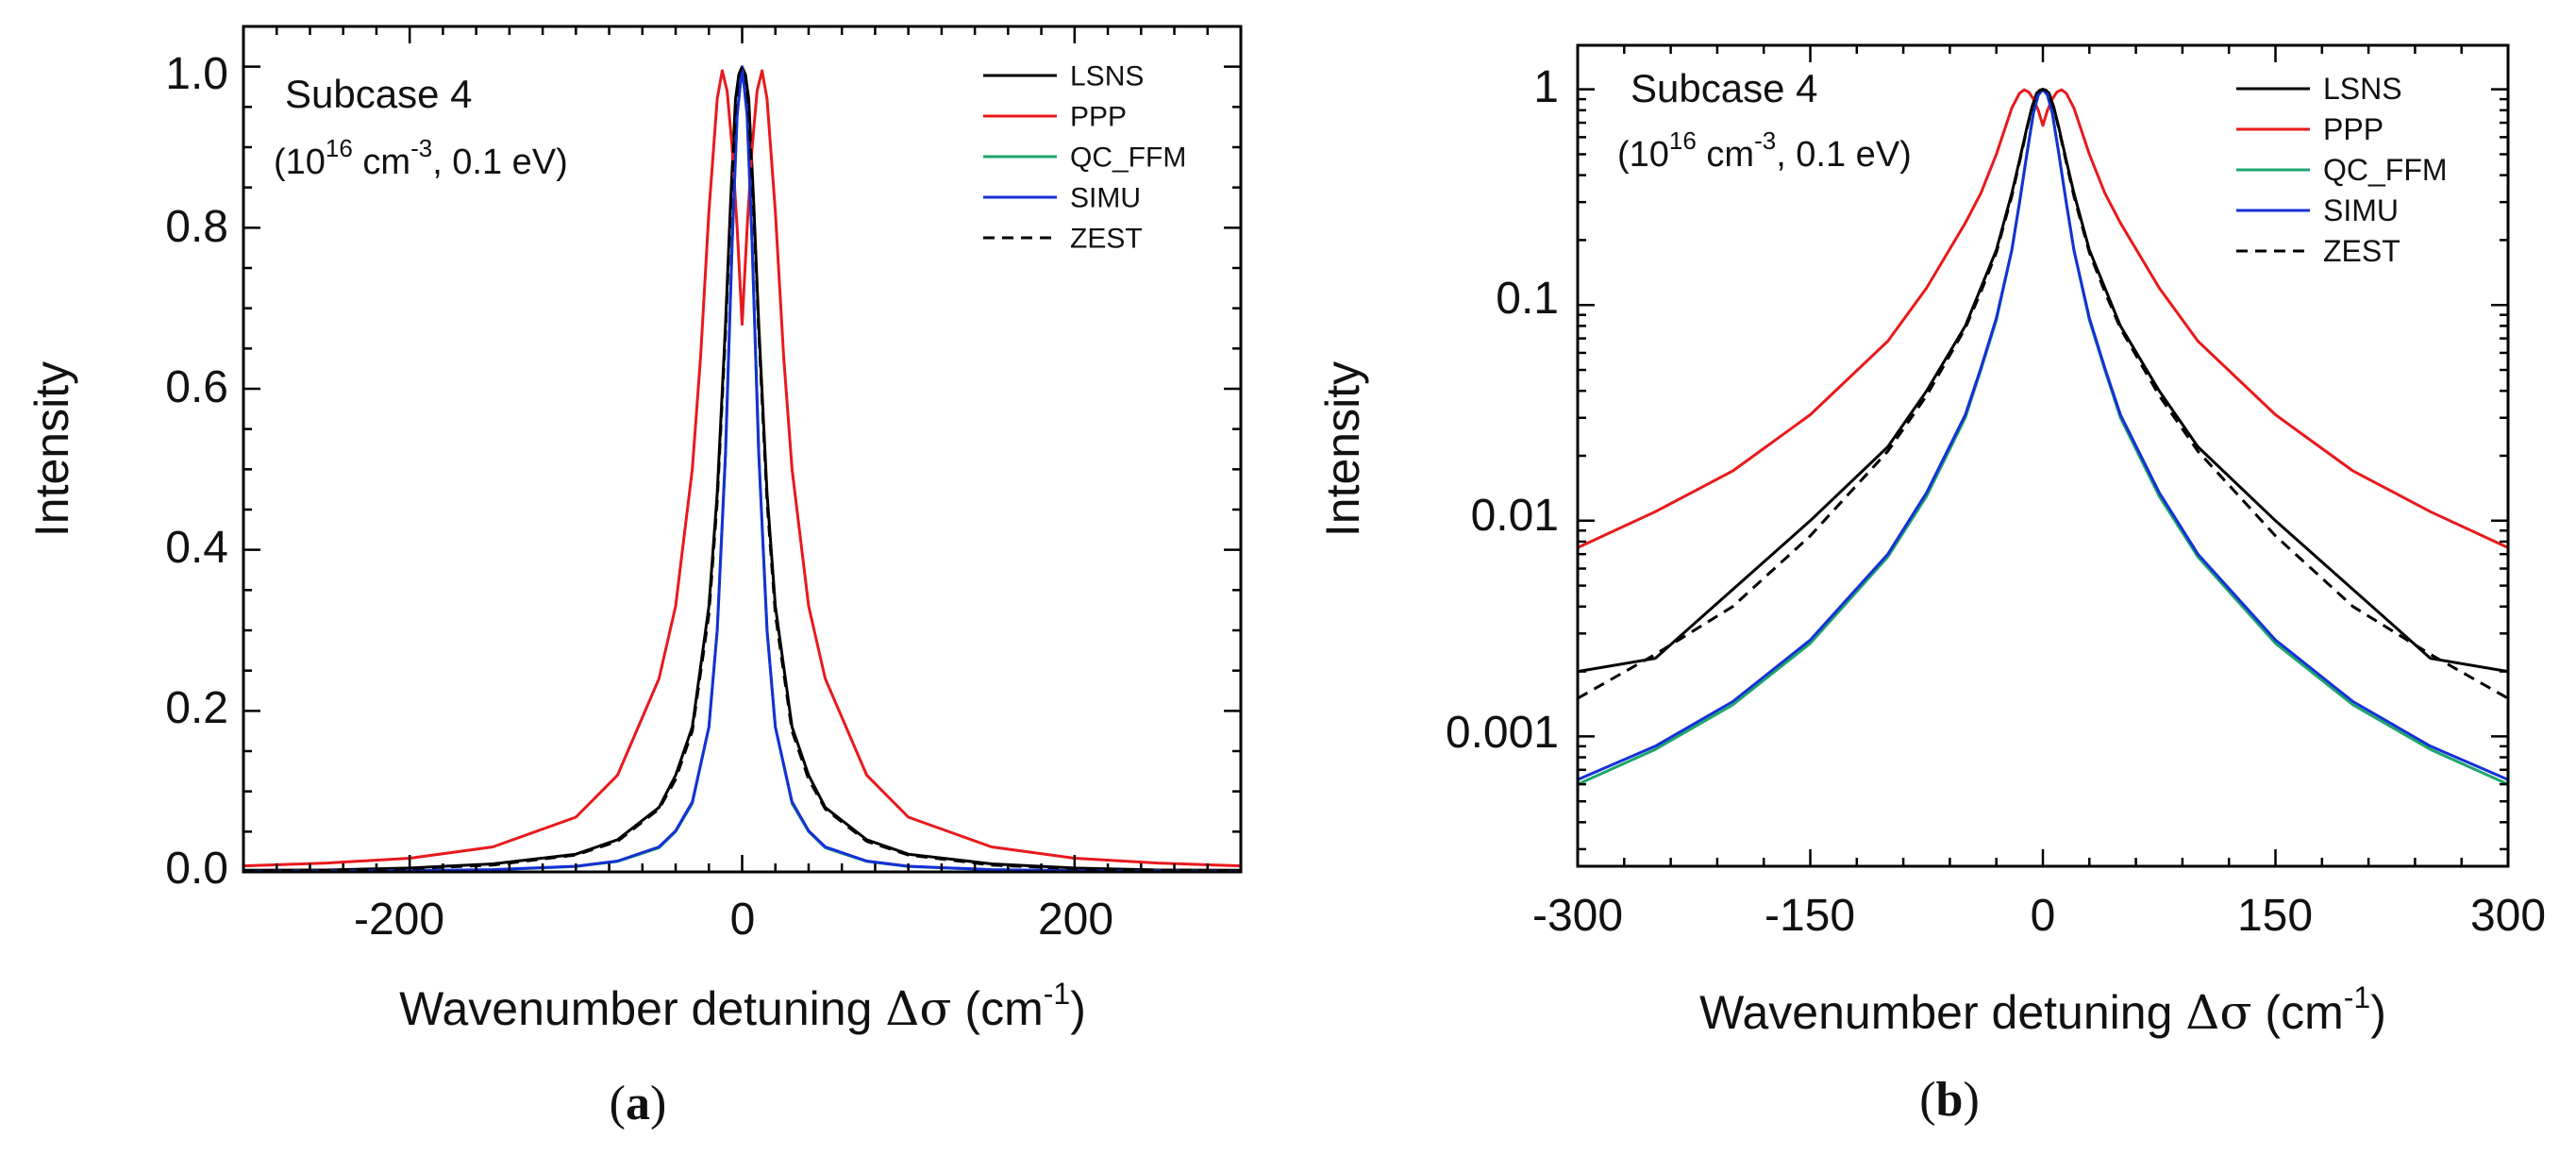 The height and width of the screenshot is (1155, 2576). I want to click on y-tick-label: 0.2, so click(196, 708).